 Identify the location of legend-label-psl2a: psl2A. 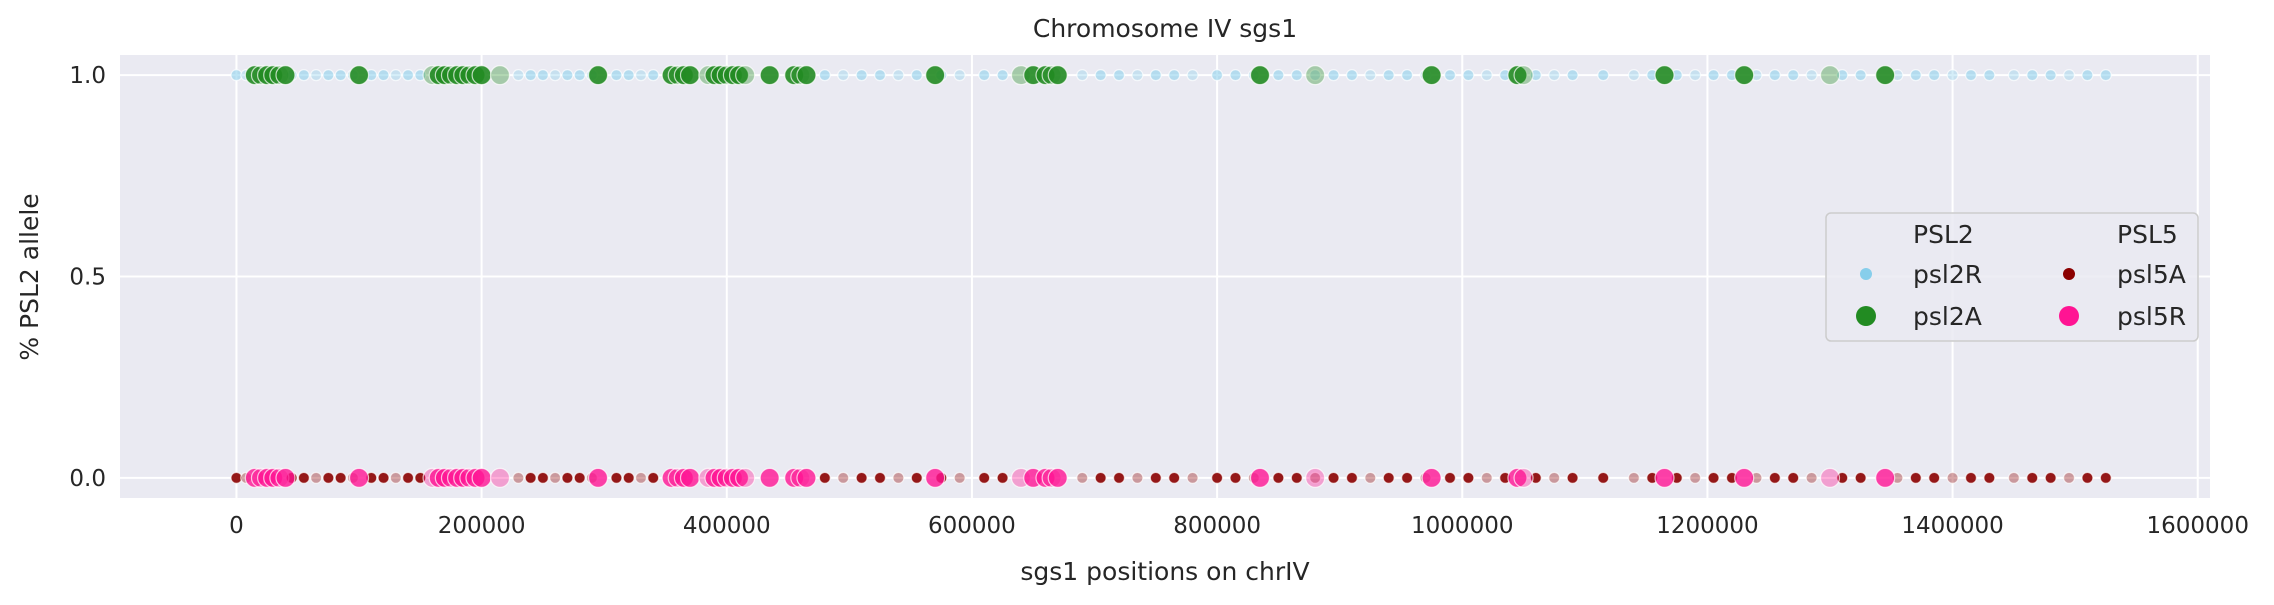
(1947, 316).